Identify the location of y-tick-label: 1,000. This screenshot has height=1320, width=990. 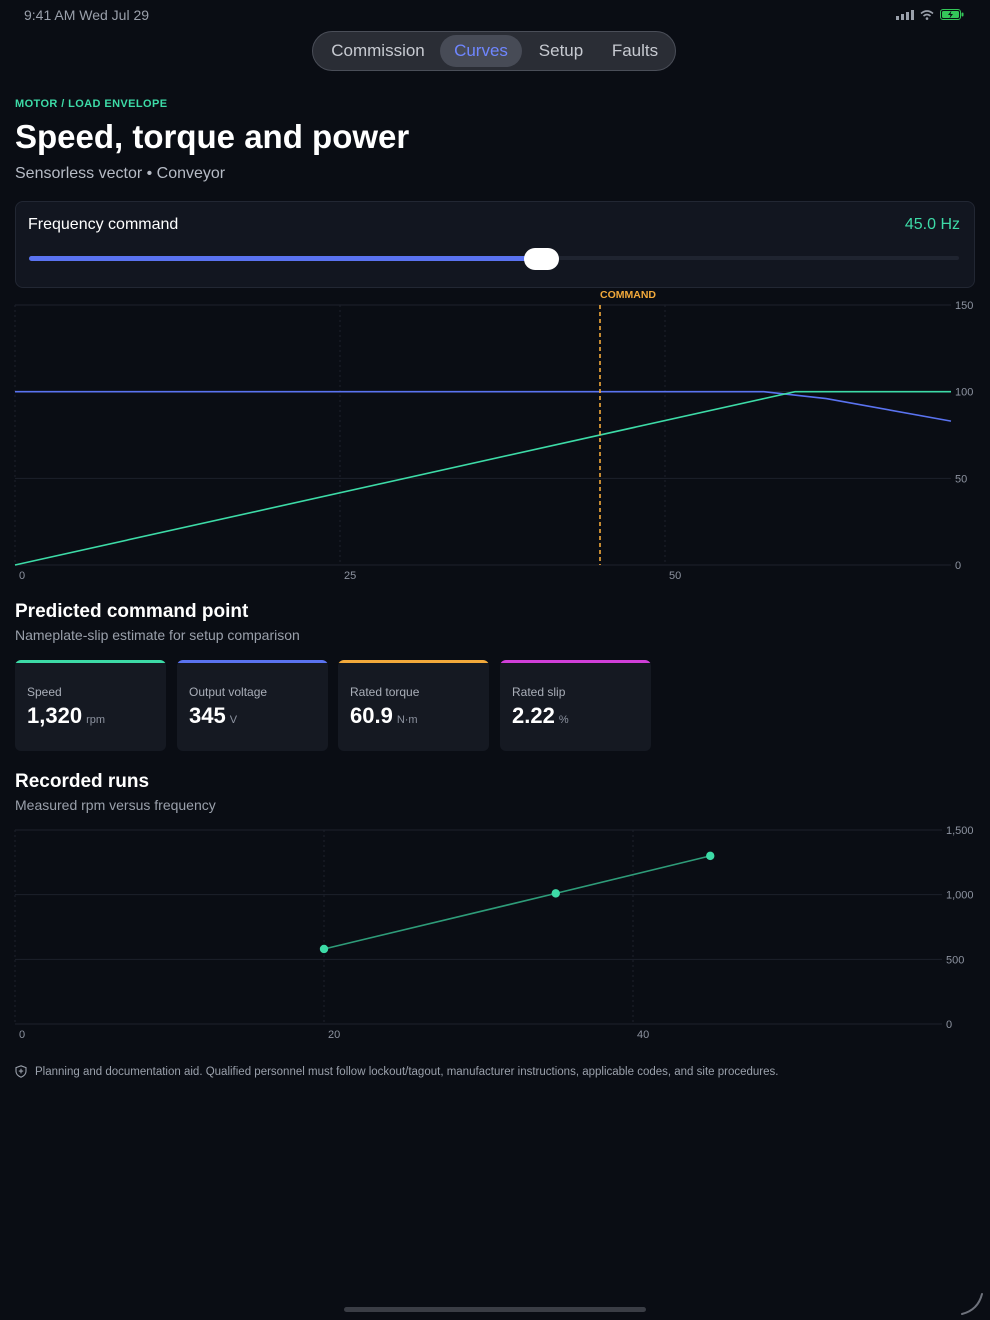
(960, 896).